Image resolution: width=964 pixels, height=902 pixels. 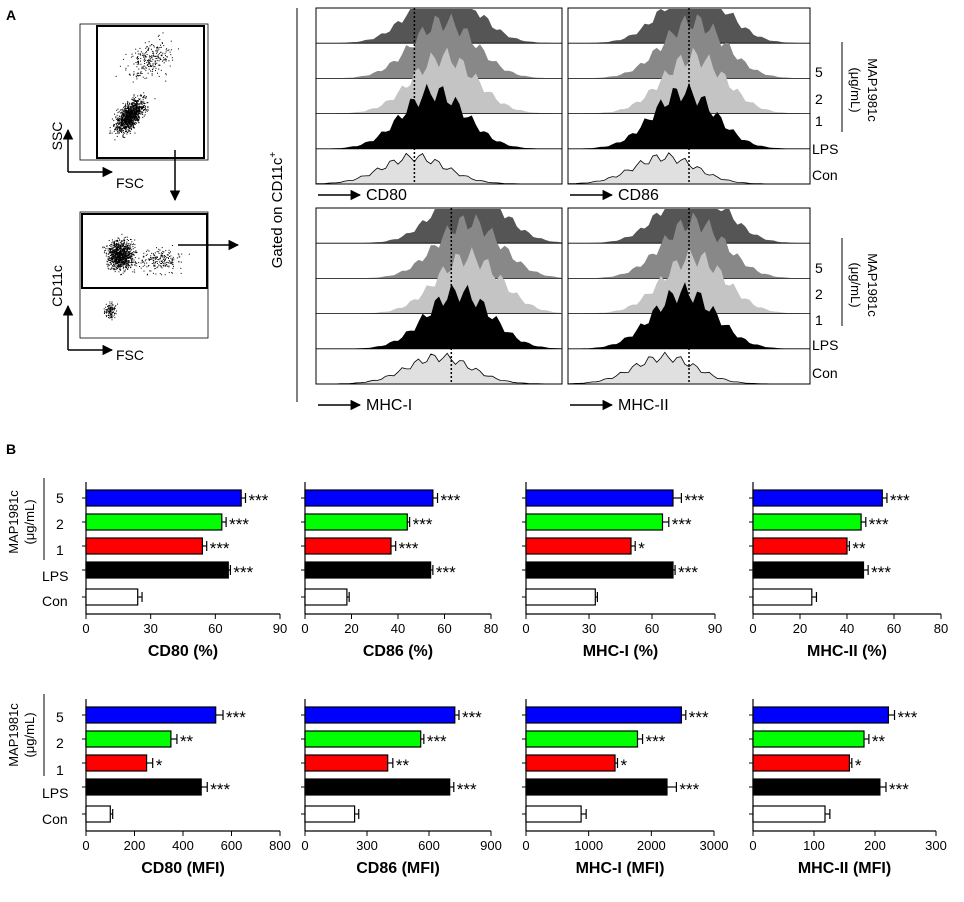 I want to click on bar-con, so click(x=112, y=597).